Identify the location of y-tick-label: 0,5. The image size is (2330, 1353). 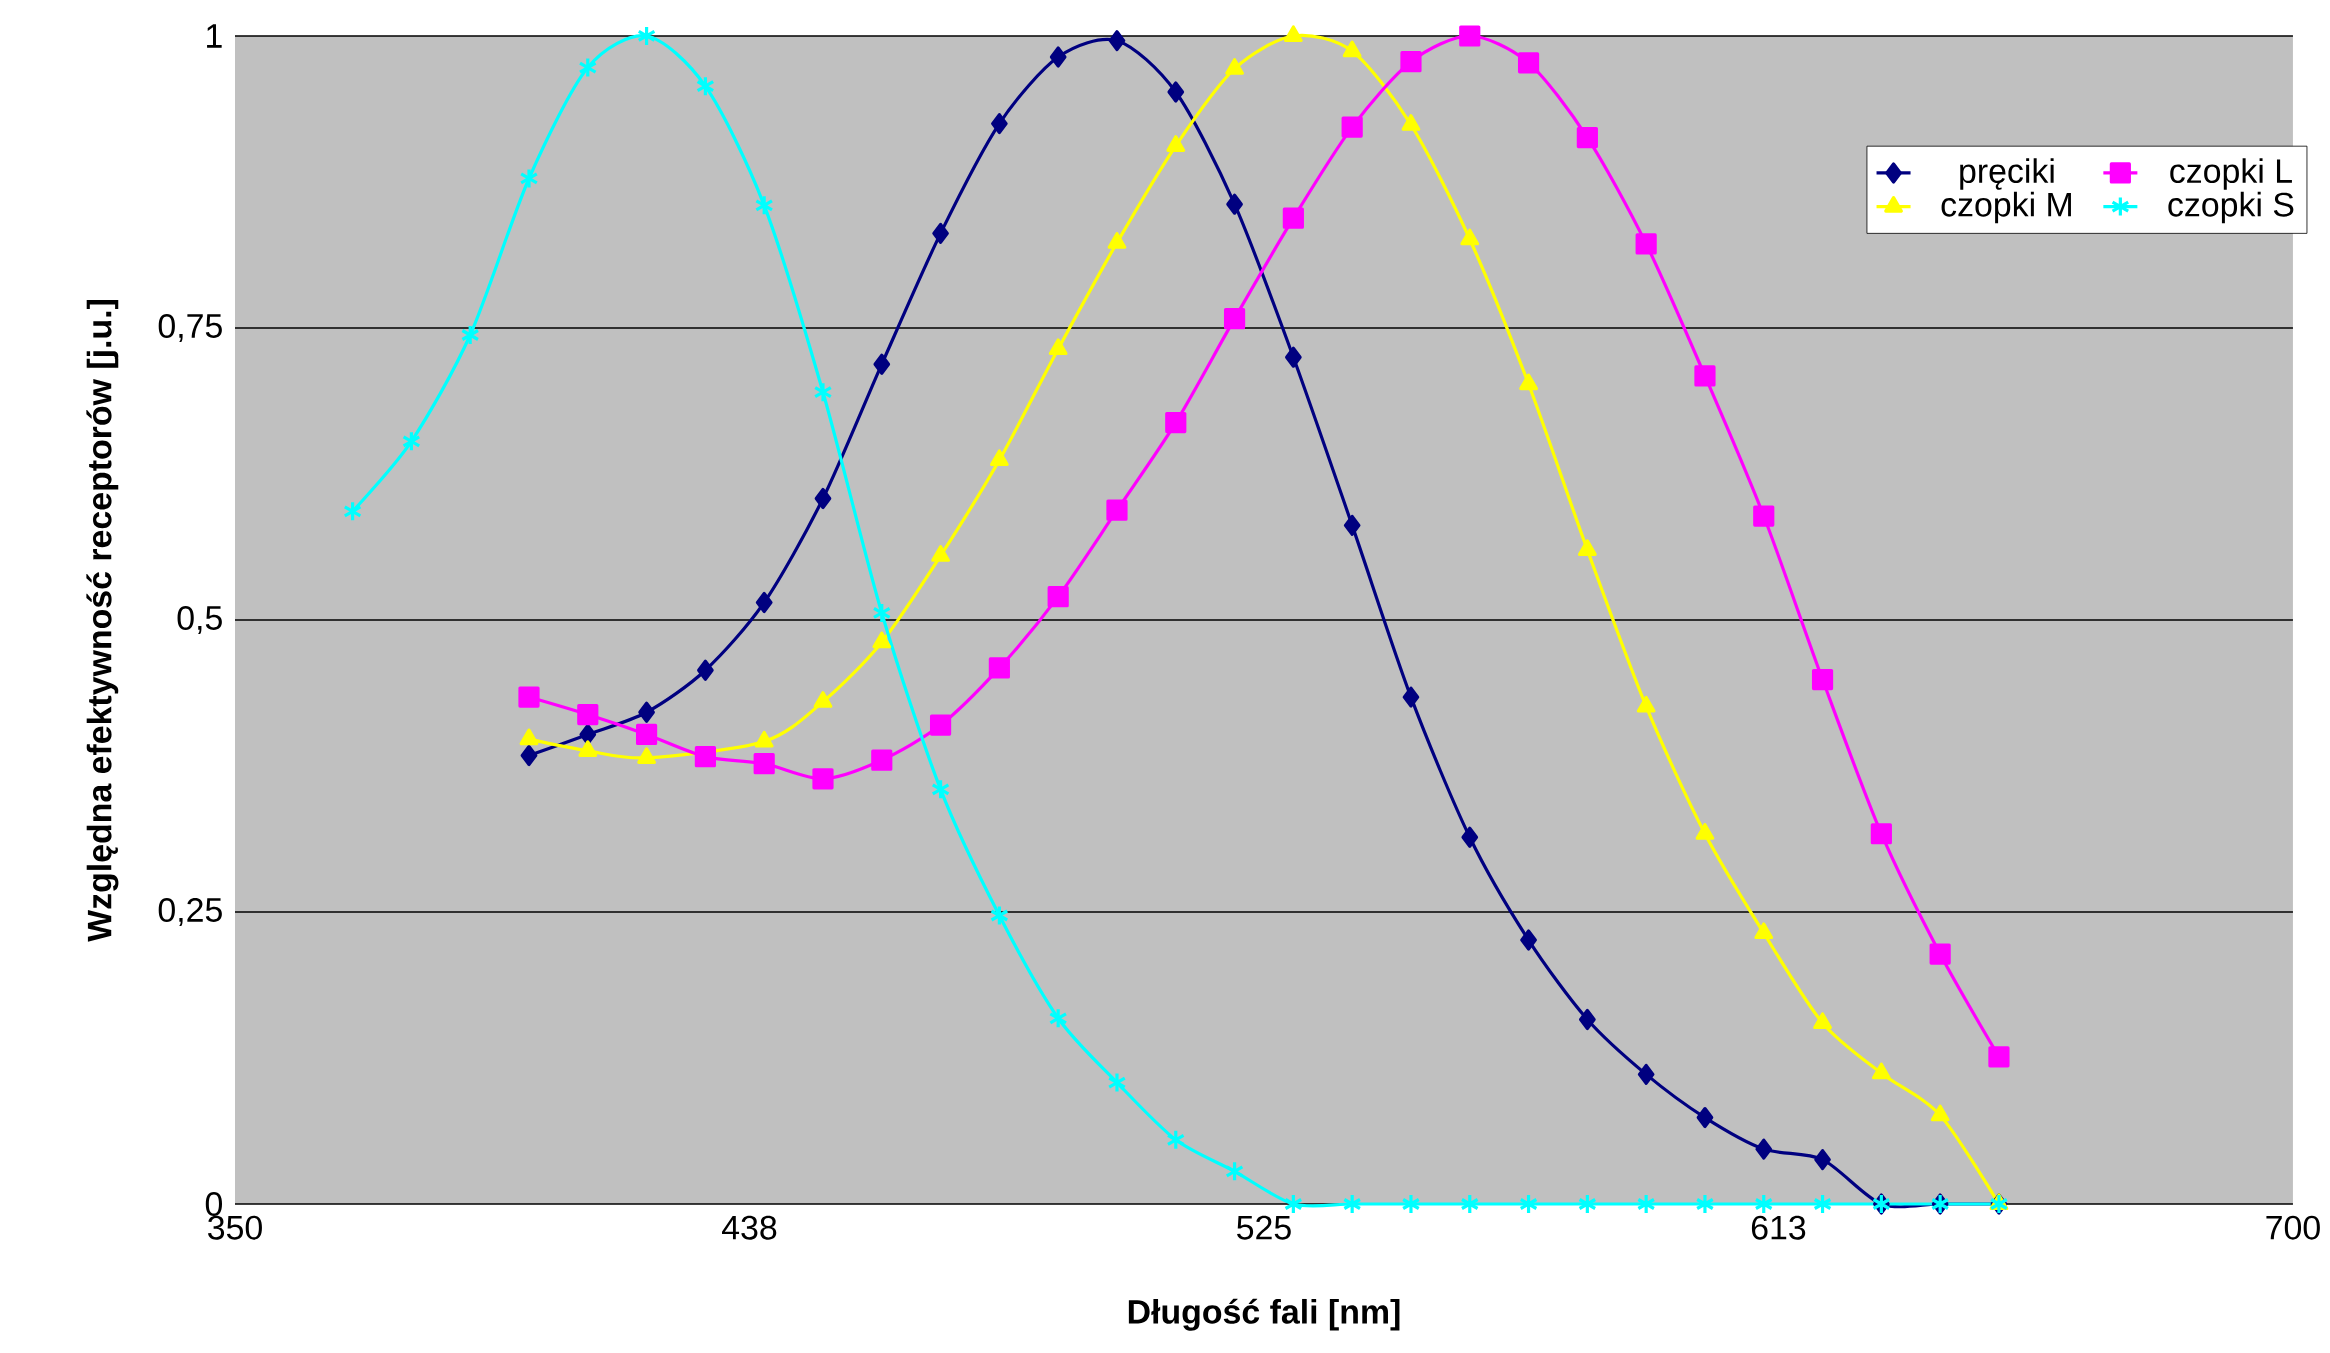
(199, 620).